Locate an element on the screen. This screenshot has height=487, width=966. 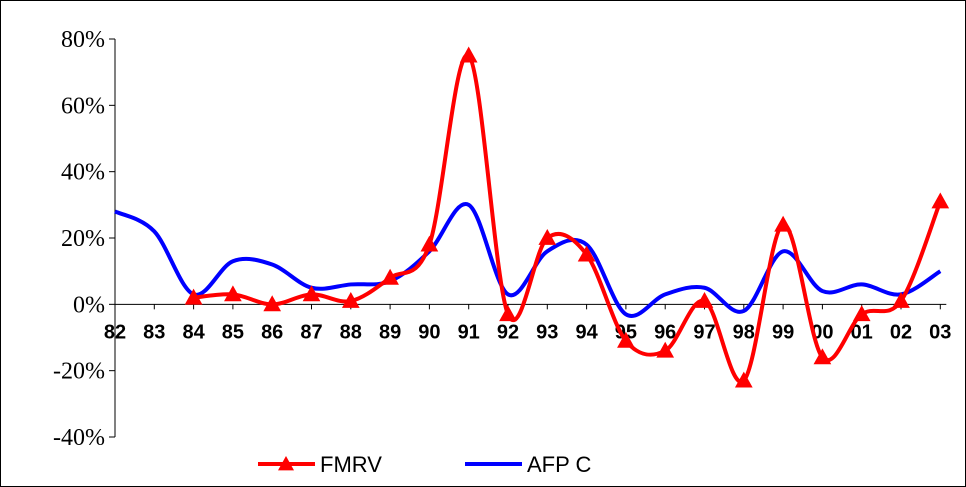
x-tick-label: 87 is located at coordinates (311, 332).